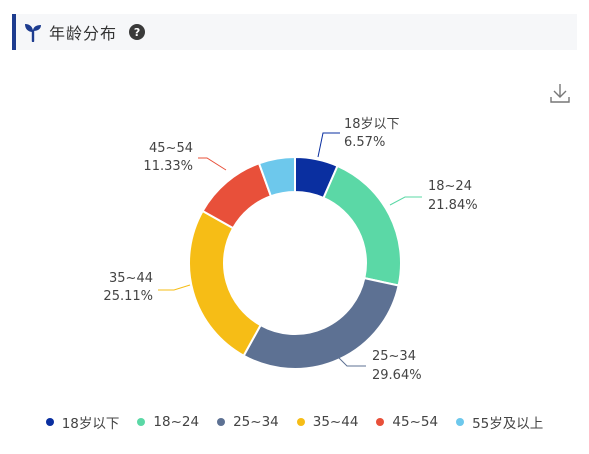 This screenshot has height=454, width=589. Describe the element at coordinates (128, 296) in the screenshot. I see `slice-label-value: 25.11%` at that location.